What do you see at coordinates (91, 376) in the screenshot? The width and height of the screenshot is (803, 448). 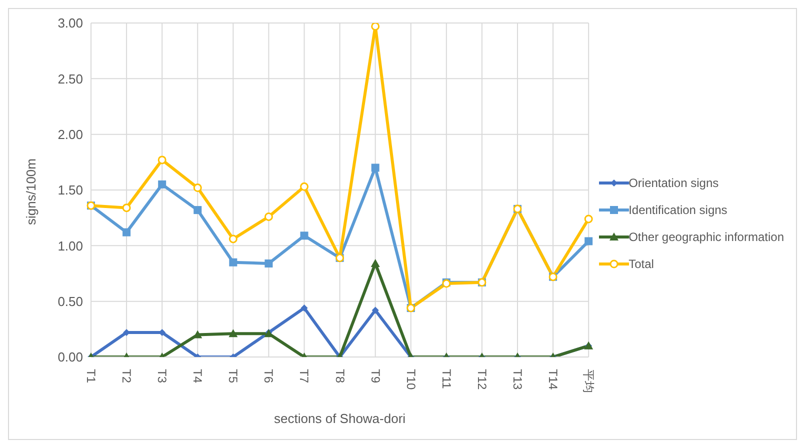 I see `x-tick-label: T1` at bounding box center [91, 376].